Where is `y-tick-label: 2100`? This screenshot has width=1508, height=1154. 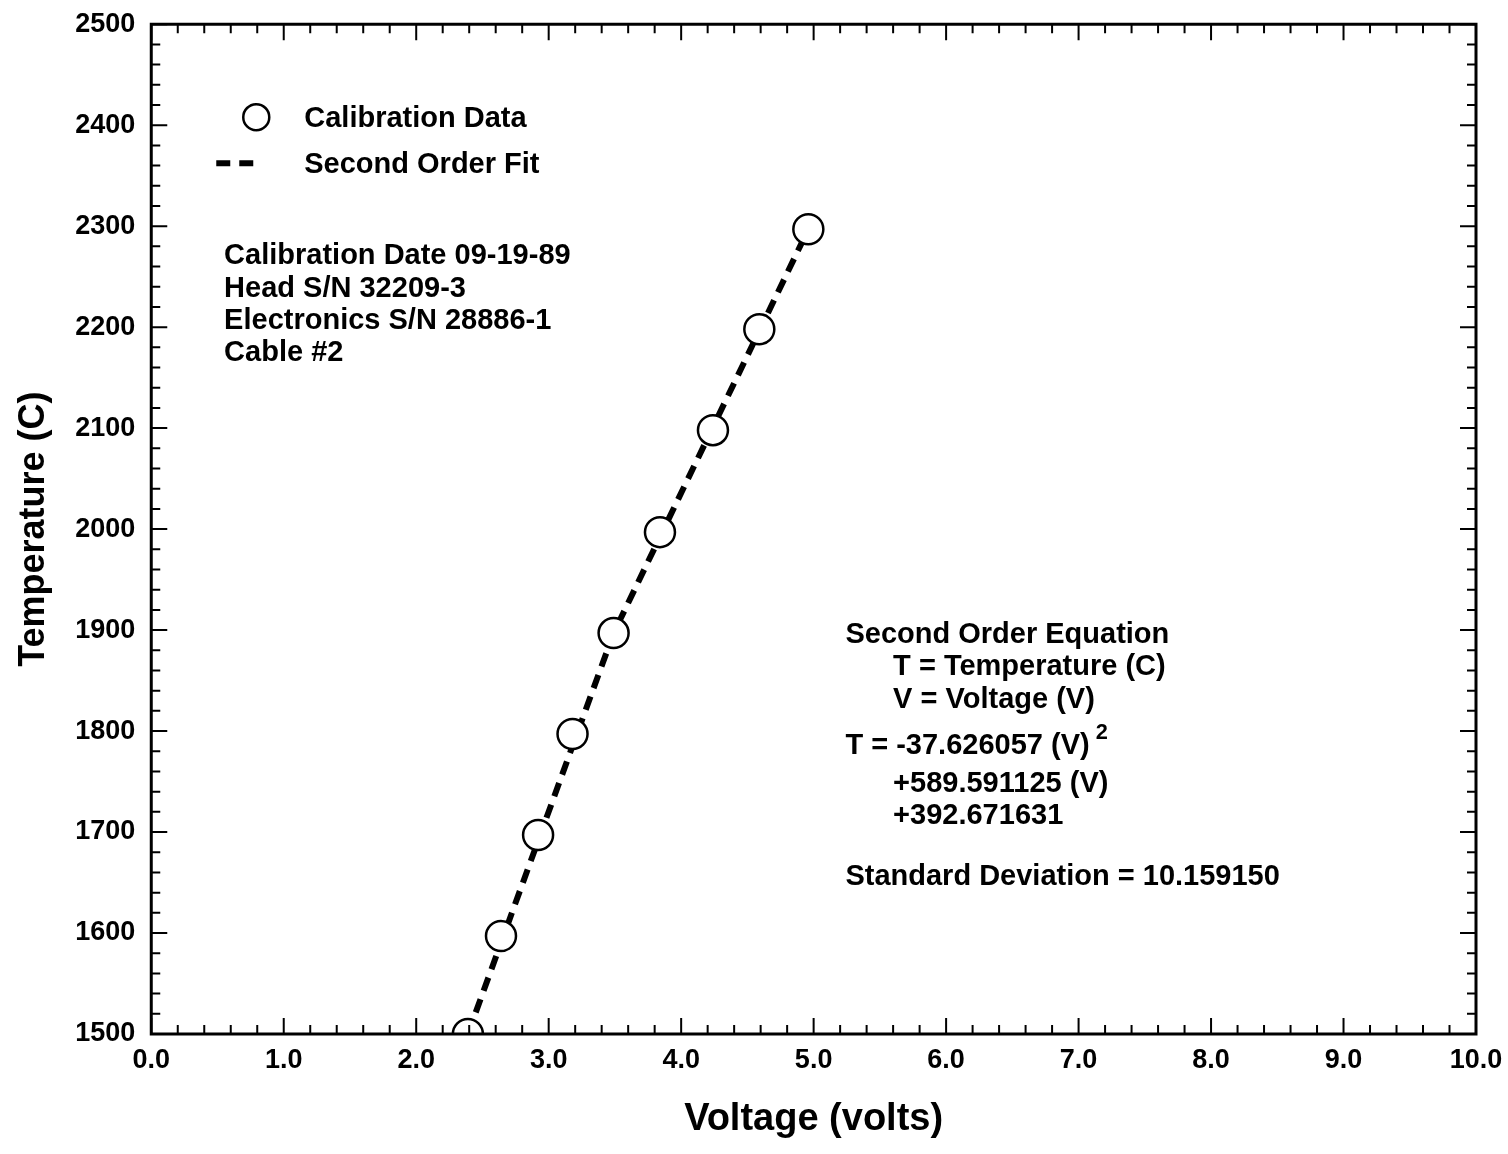
y-tick-label: 2100 is located at coordinates (105, 426).